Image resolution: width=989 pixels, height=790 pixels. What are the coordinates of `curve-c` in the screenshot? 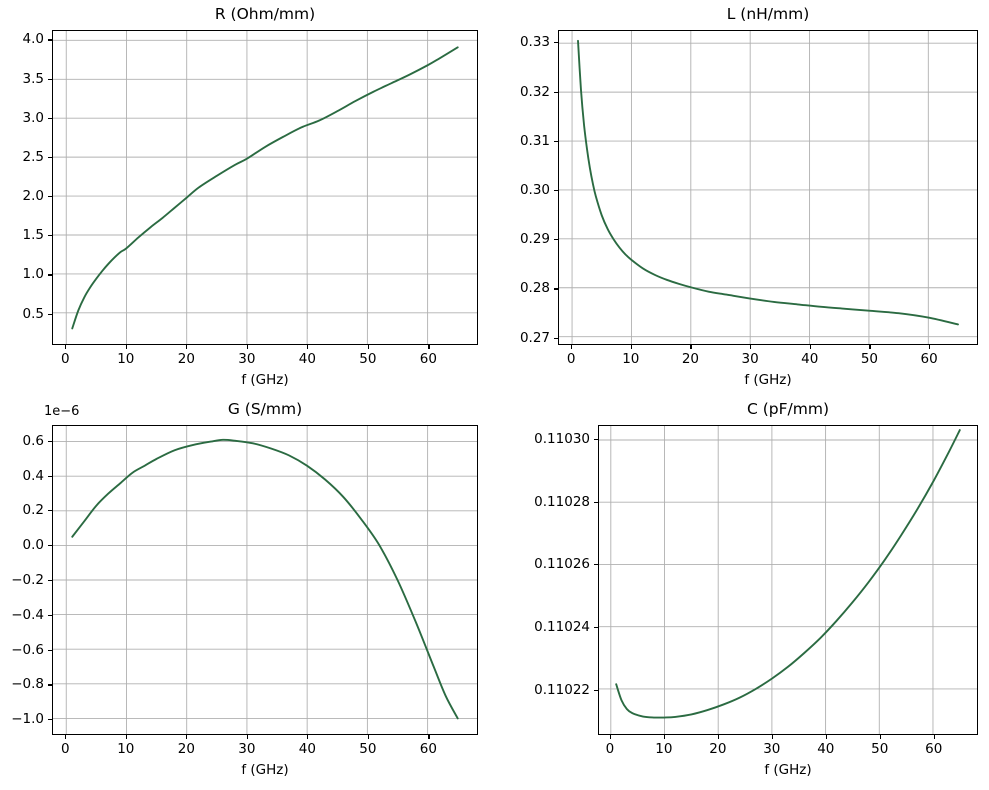 It's located at (788, 574).